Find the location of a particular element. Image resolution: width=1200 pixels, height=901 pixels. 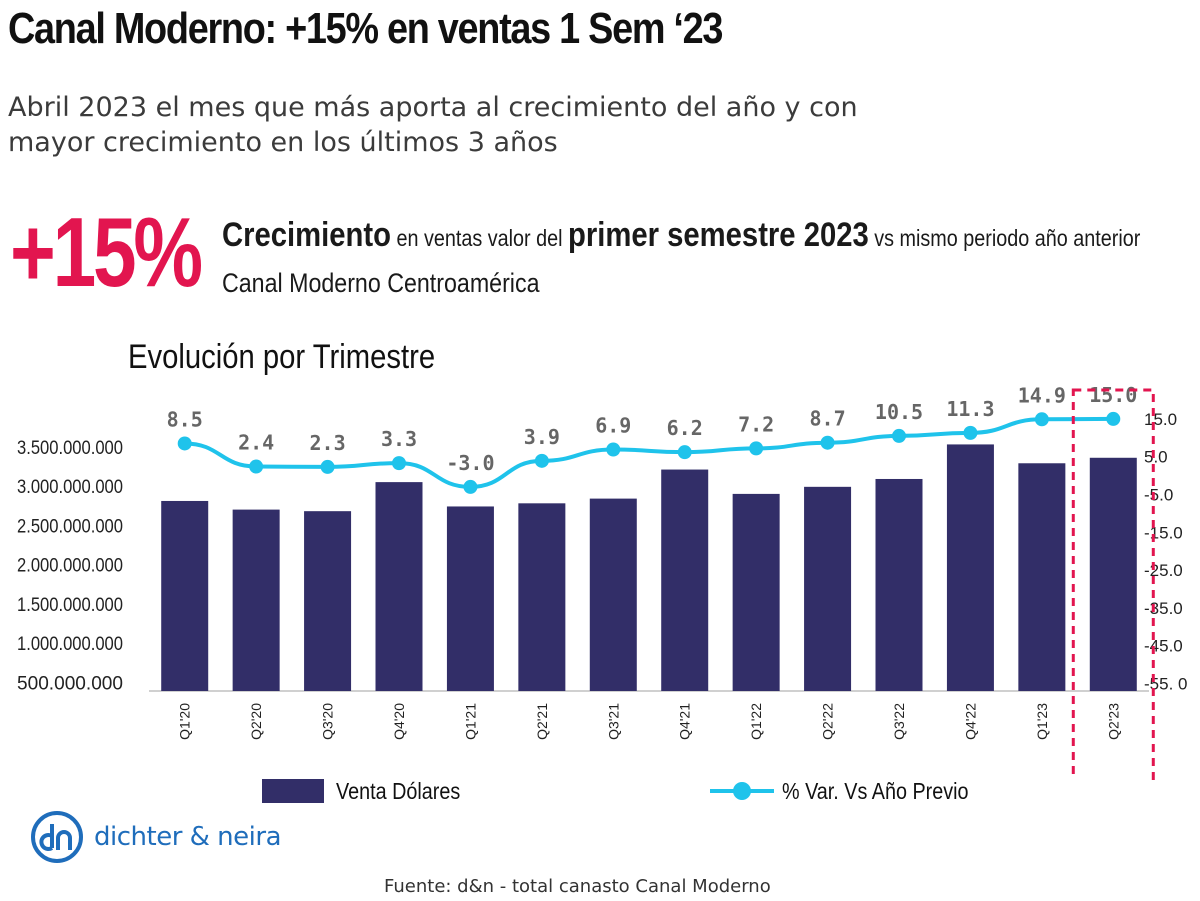

growth-line is located at coordinates (649, 452).